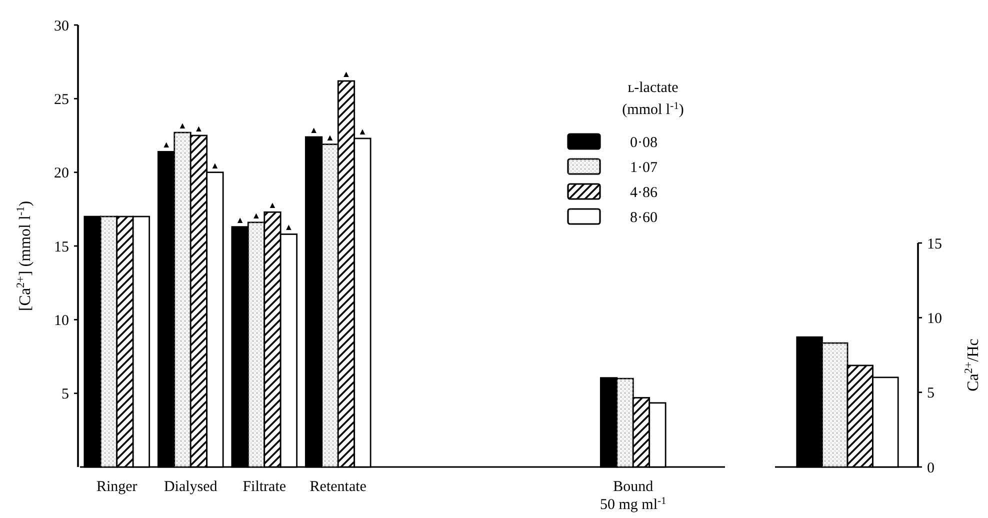  I want to click on legend-label: 0·08, so click(644, 143).